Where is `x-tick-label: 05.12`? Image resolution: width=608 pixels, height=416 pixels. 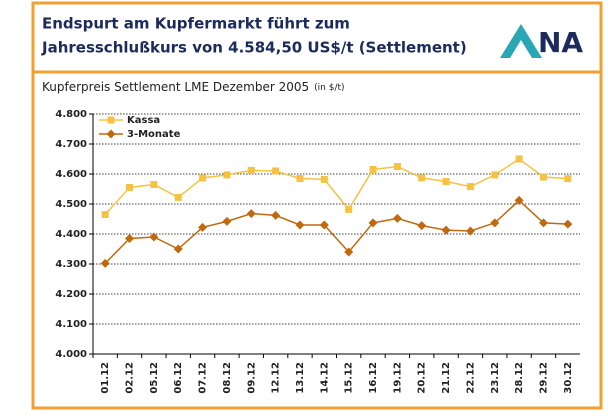 x-tick-label: 05.12 is located at coordinates (154, 378).